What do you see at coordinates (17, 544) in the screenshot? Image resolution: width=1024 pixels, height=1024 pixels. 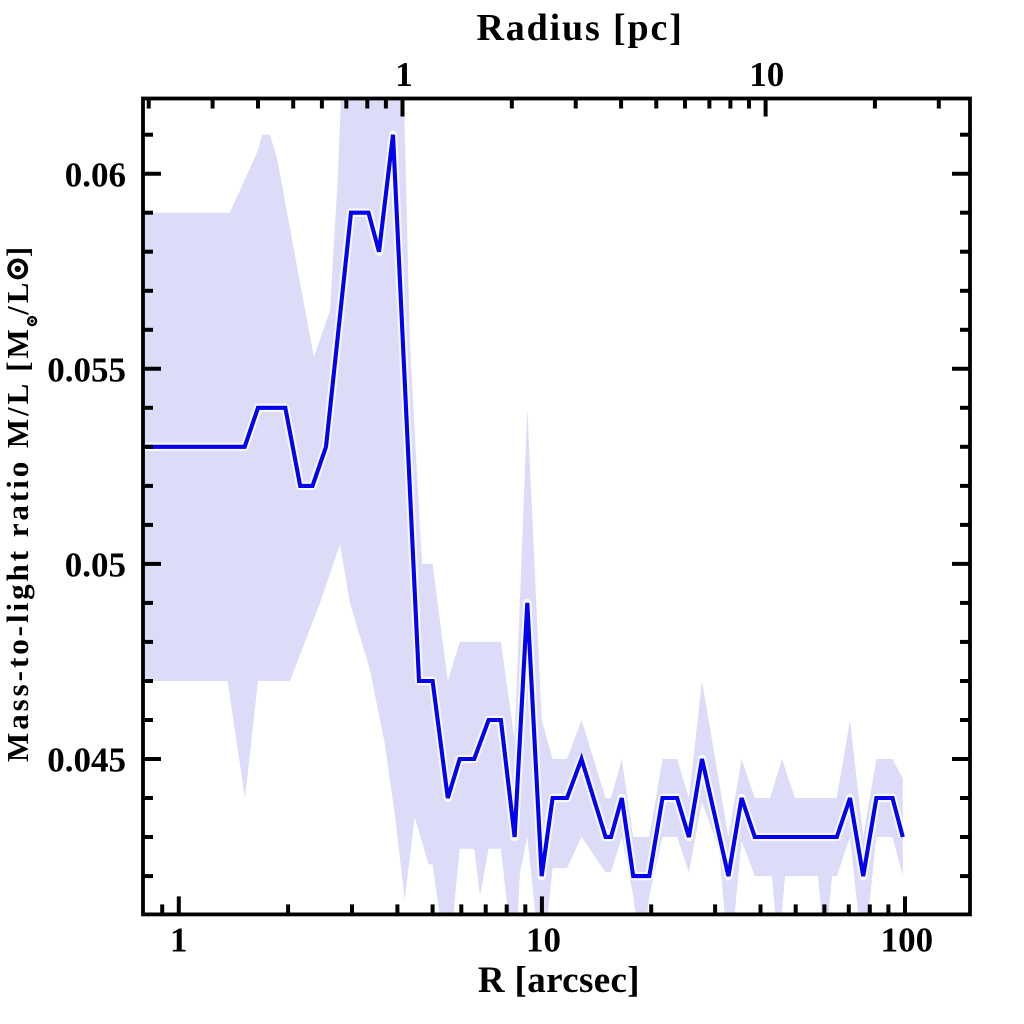 I see `svg-text: Mass-to-light ratio M/L [M` at bounding box center [17, 544].